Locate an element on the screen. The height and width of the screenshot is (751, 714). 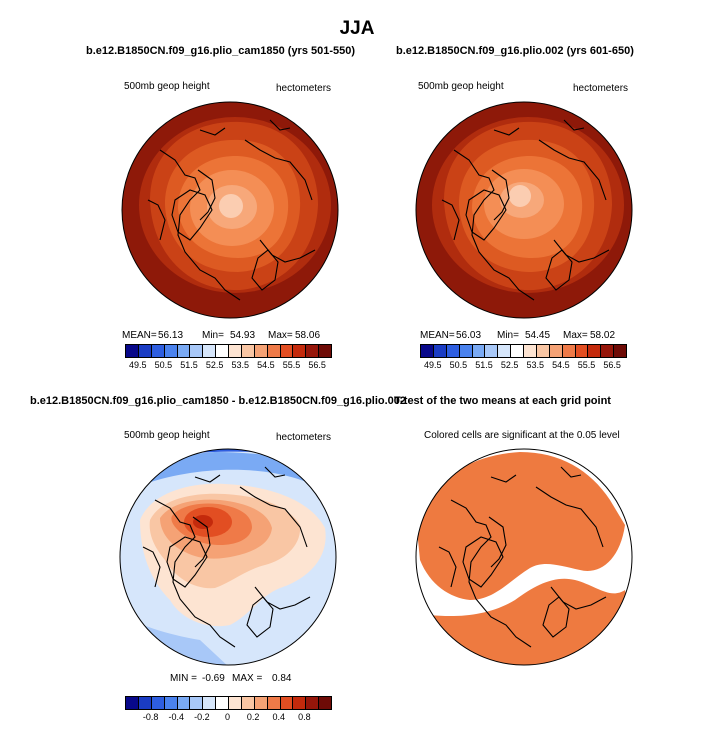
bottom-left-blue-bottom is located at coordinates (175, 632).